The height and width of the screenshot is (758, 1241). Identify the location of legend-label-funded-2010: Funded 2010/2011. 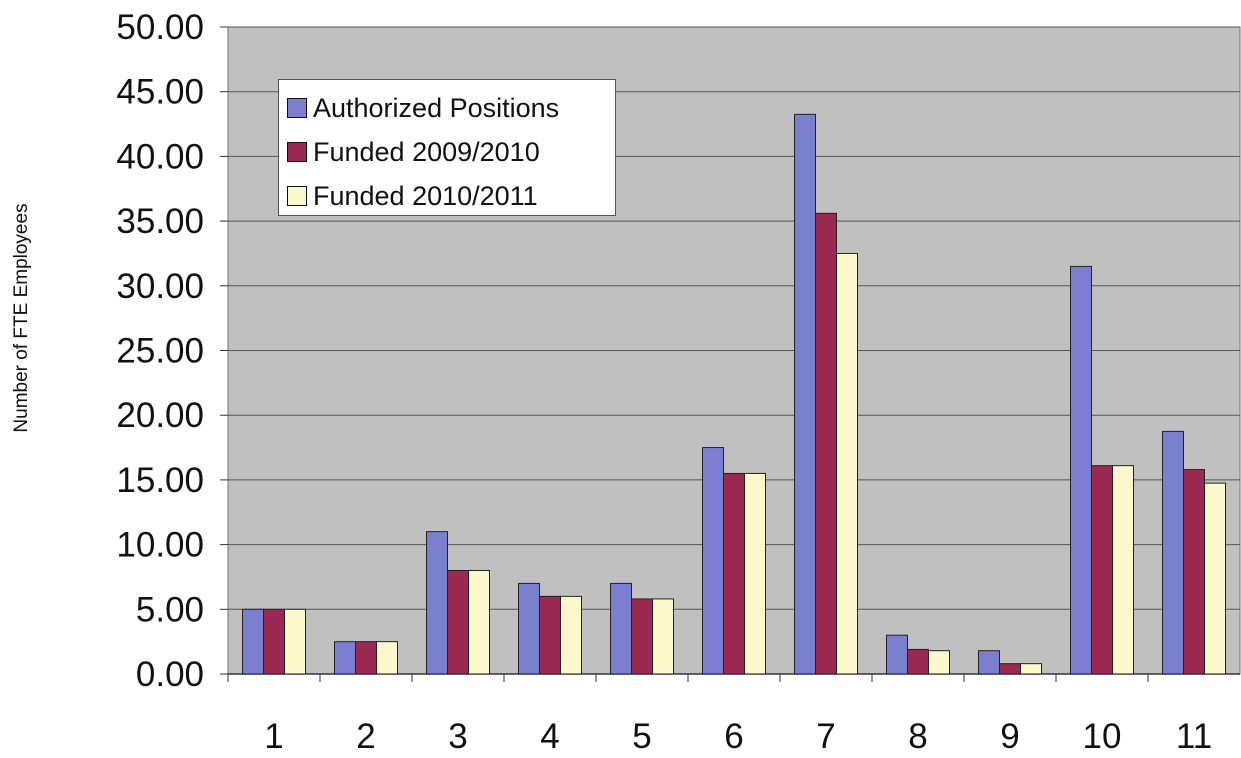
(425, 195).